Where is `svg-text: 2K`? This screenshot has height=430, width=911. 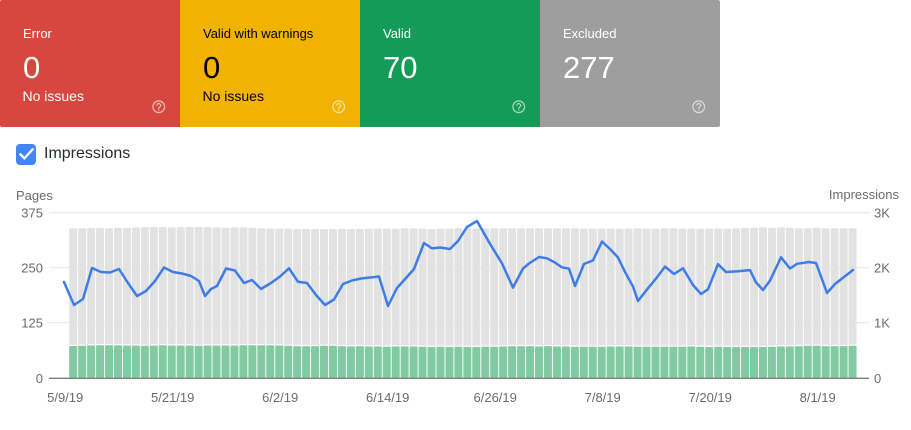
svg-text: 2K is located at coordinates (882, 267).